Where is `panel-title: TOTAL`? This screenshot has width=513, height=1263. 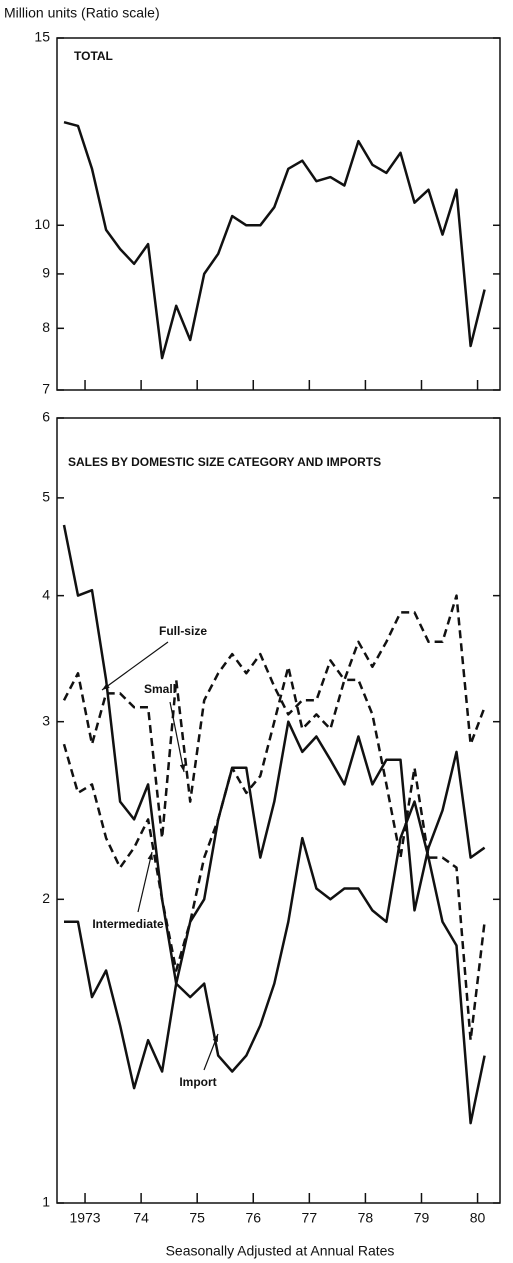 panel-title: TOTAL is located at coordinates (93, 56).